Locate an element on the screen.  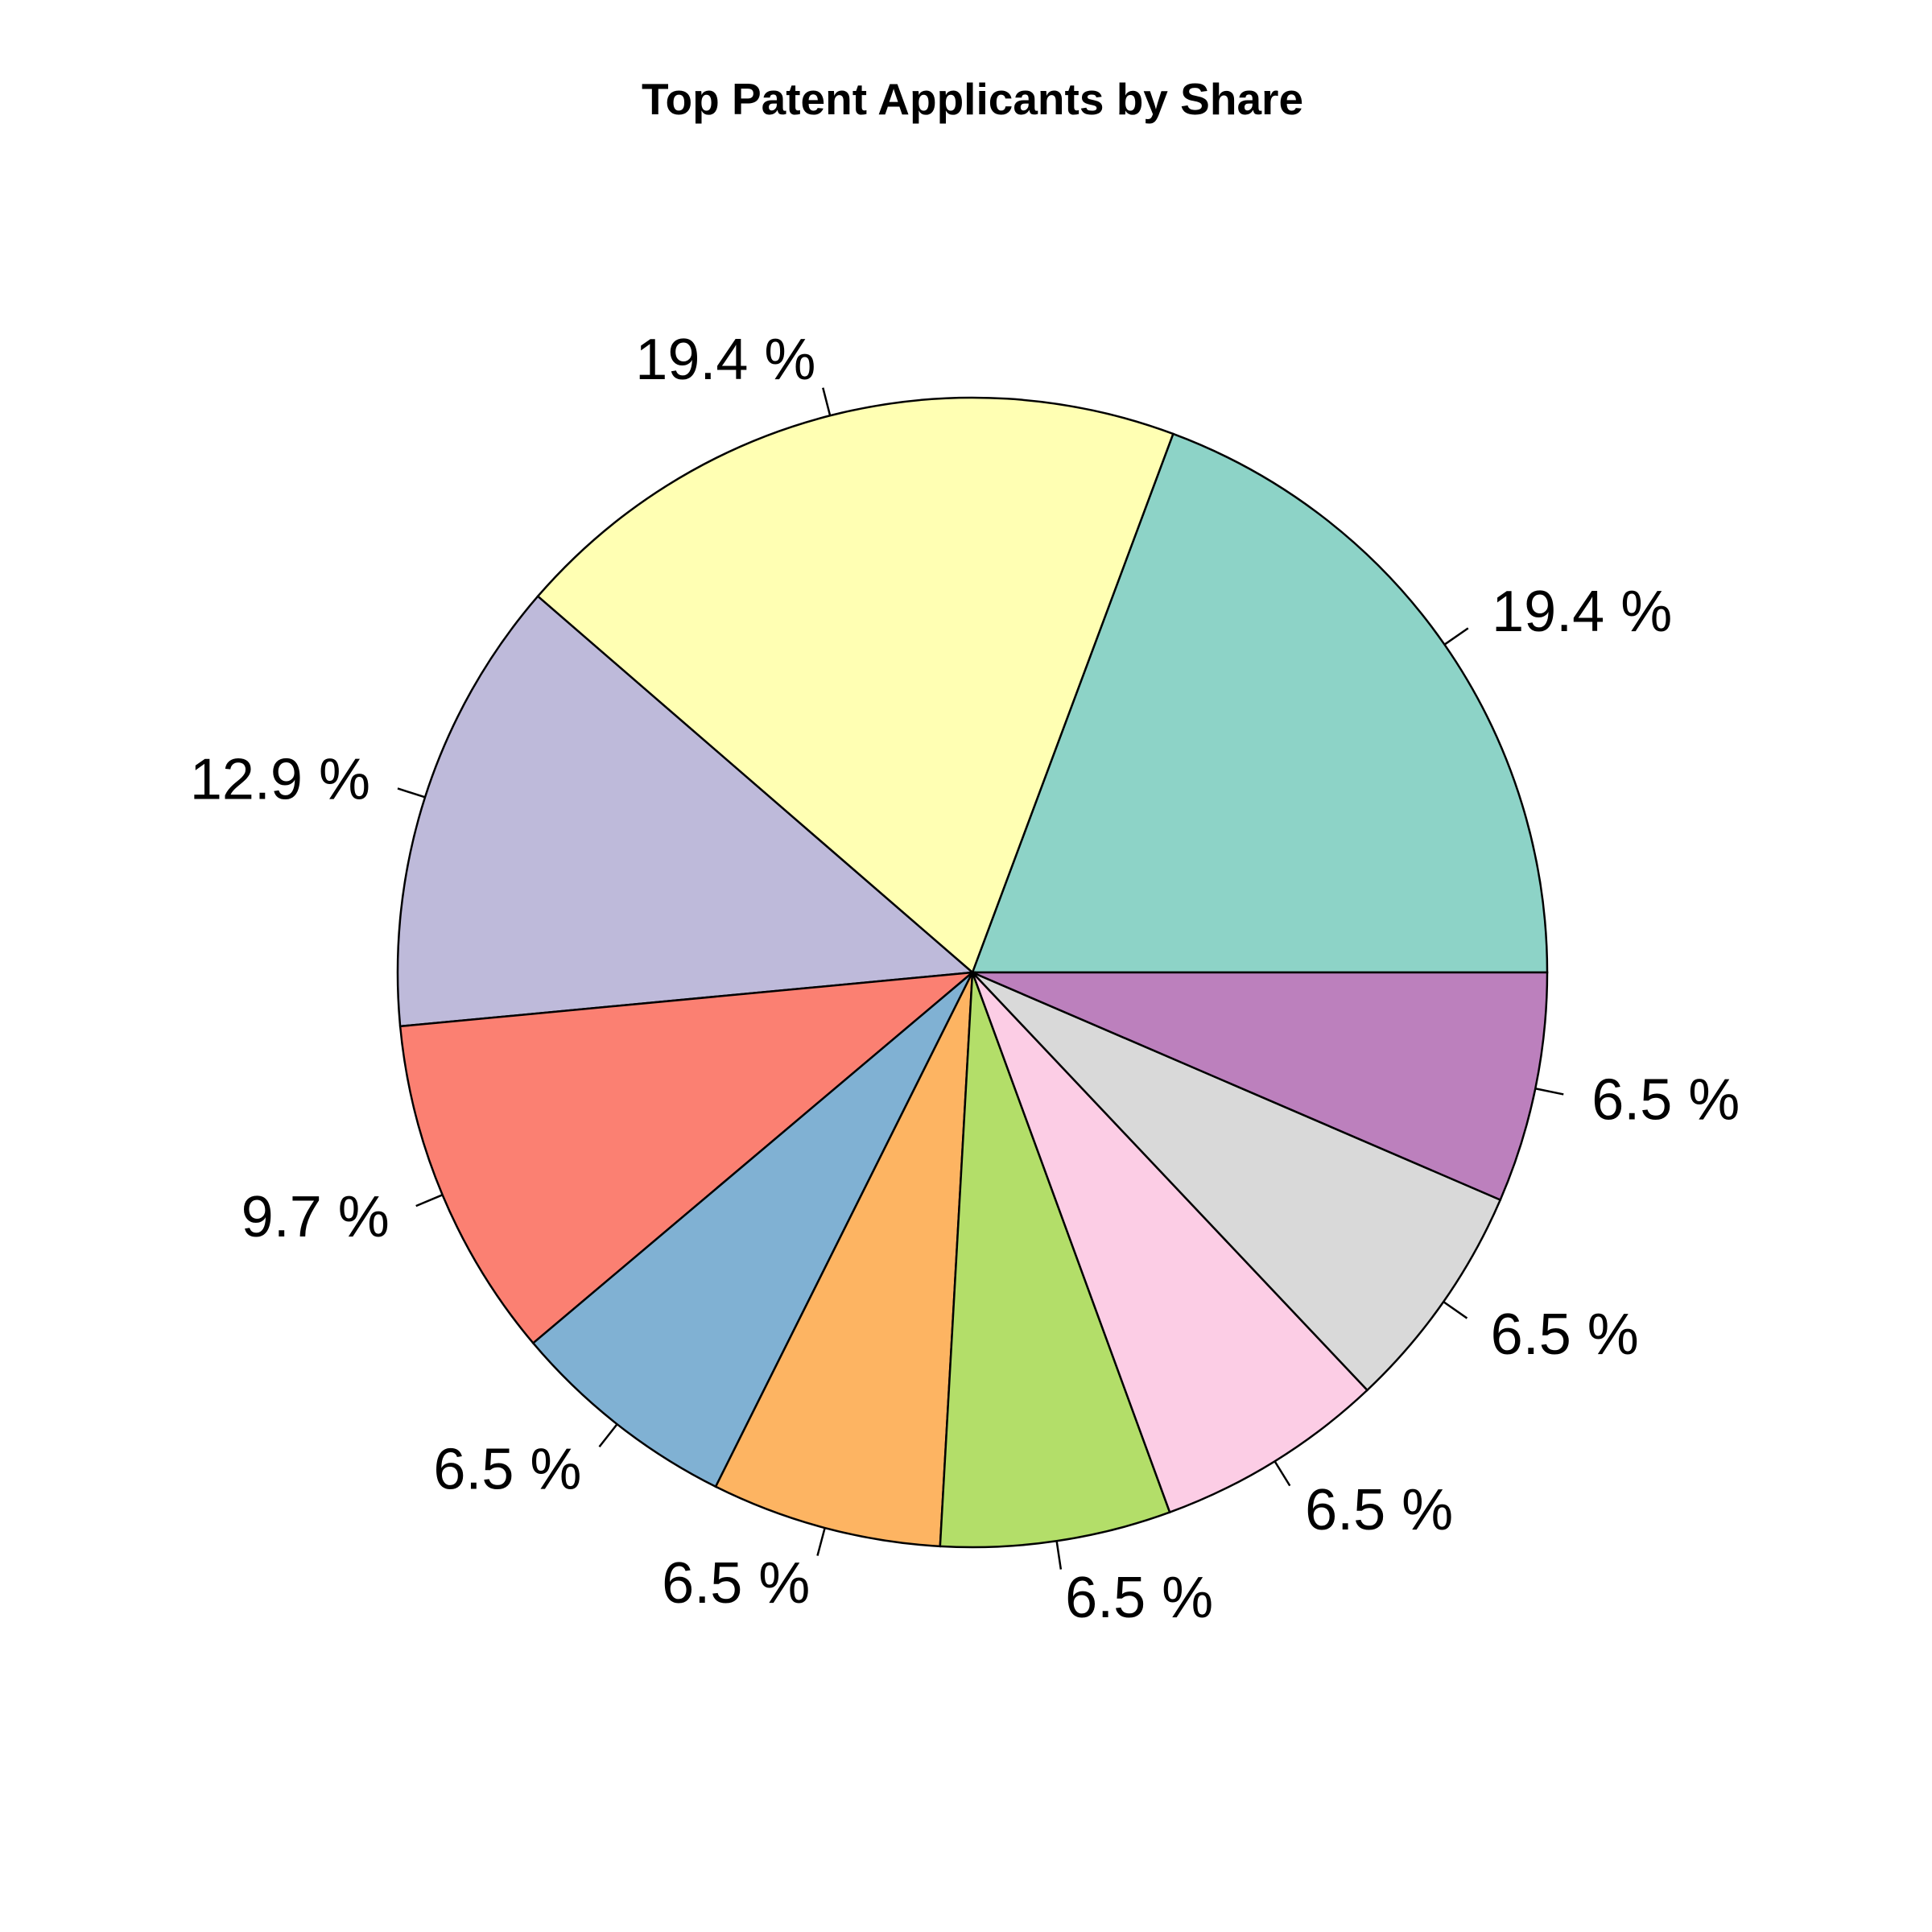
slice-label-1: 19.4 % is located at coordinates (1582, 612).